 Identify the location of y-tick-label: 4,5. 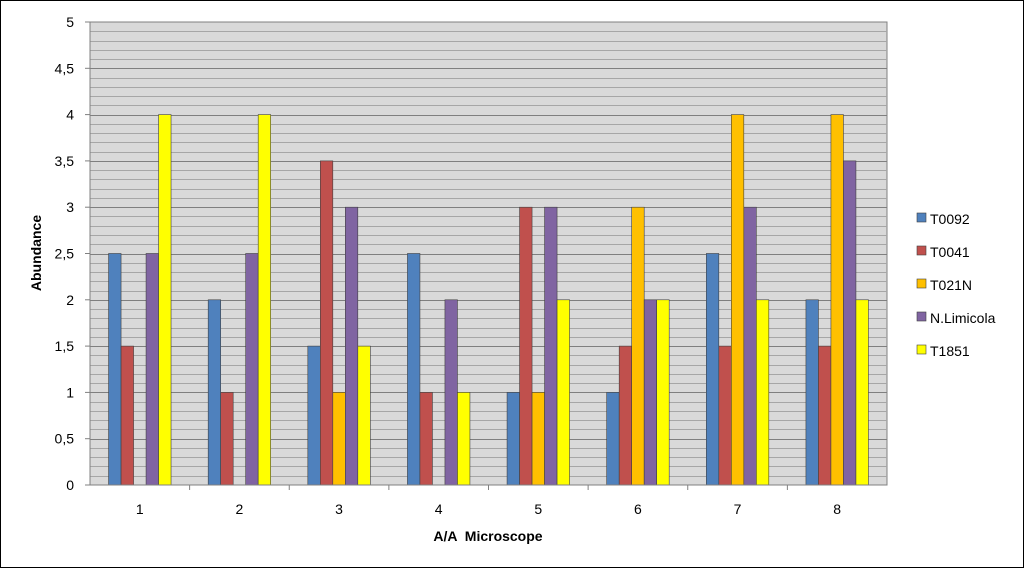
(65, 68).